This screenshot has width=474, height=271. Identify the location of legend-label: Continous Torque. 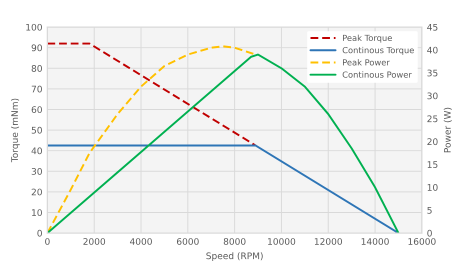
(378, 50).